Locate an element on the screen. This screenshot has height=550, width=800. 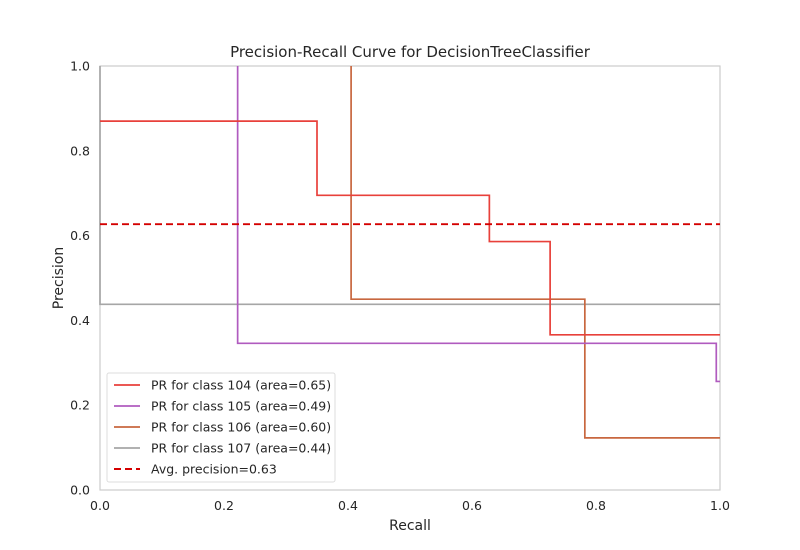
x-tick-label: 0.6 is located at coordinates (472, 505).